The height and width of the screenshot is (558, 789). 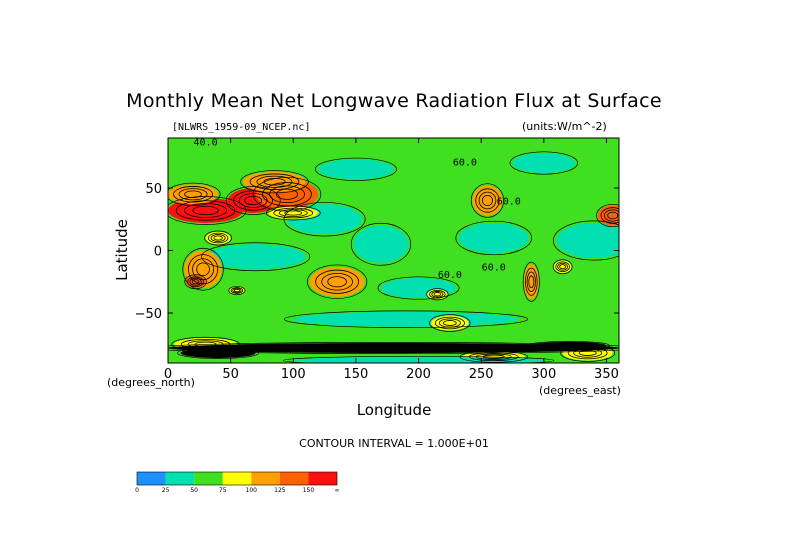 I want to click on colorbar-label: 0, so click(x=137, y=490).